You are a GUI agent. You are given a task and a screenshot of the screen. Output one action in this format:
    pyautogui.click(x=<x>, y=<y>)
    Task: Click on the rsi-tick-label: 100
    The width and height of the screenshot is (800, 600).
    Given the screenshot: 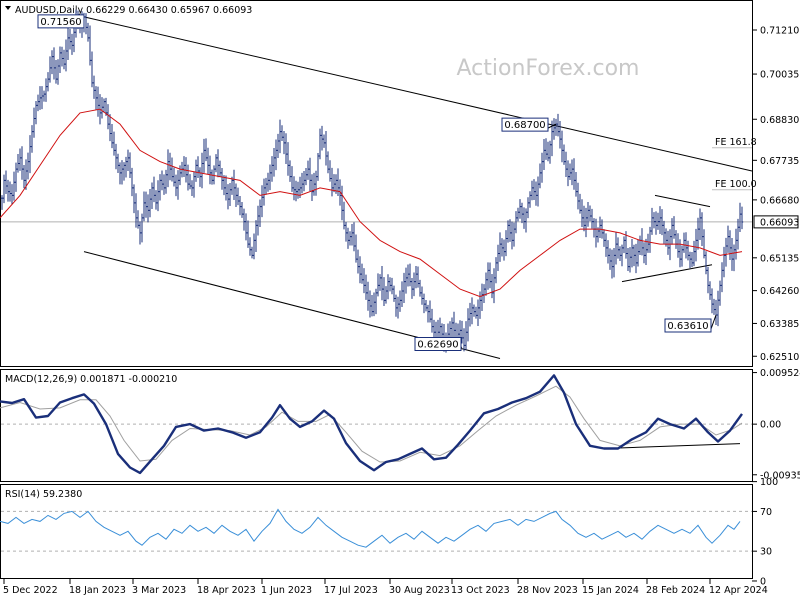 What is the action you would take?
    pyautogui.click(x=769, y=482)
    